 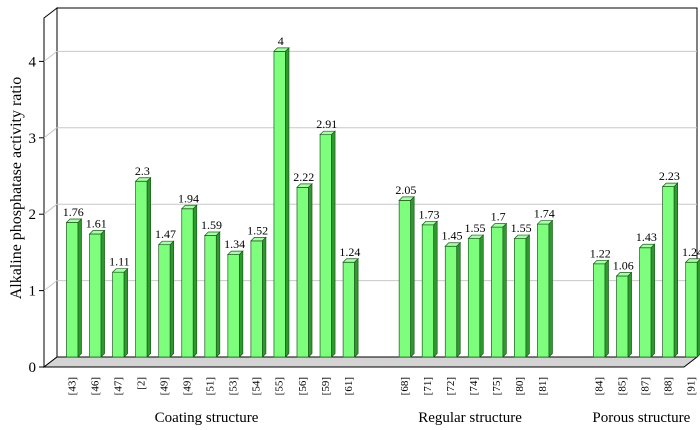 What do you see at coordinates (622, 386) in the screenshot?
I see `x-tick-label: [85]` at bounding box center [622, 386].